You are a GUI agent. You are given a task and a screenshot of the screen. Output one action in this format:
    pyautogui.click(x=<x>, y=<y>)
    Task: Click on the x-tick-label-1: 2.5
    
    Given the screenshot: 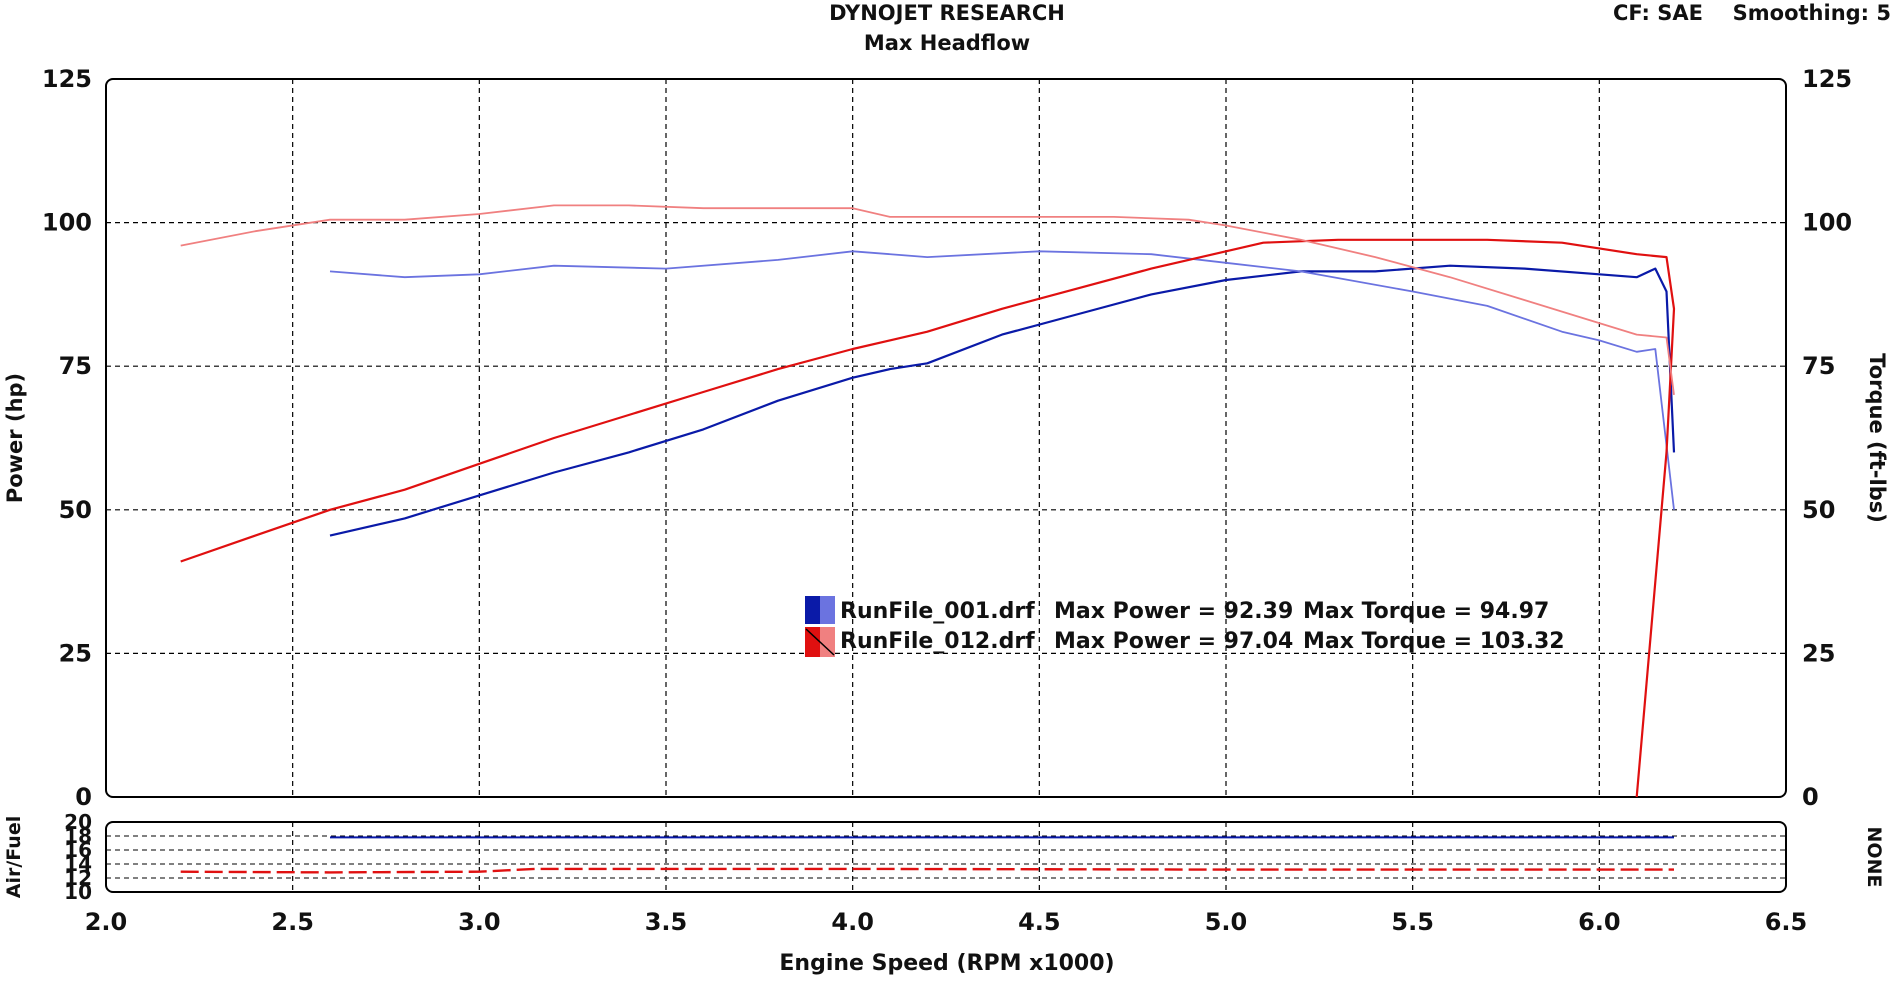 What is the action you would take?
    pyautogui.click(x=292, y=922)
    